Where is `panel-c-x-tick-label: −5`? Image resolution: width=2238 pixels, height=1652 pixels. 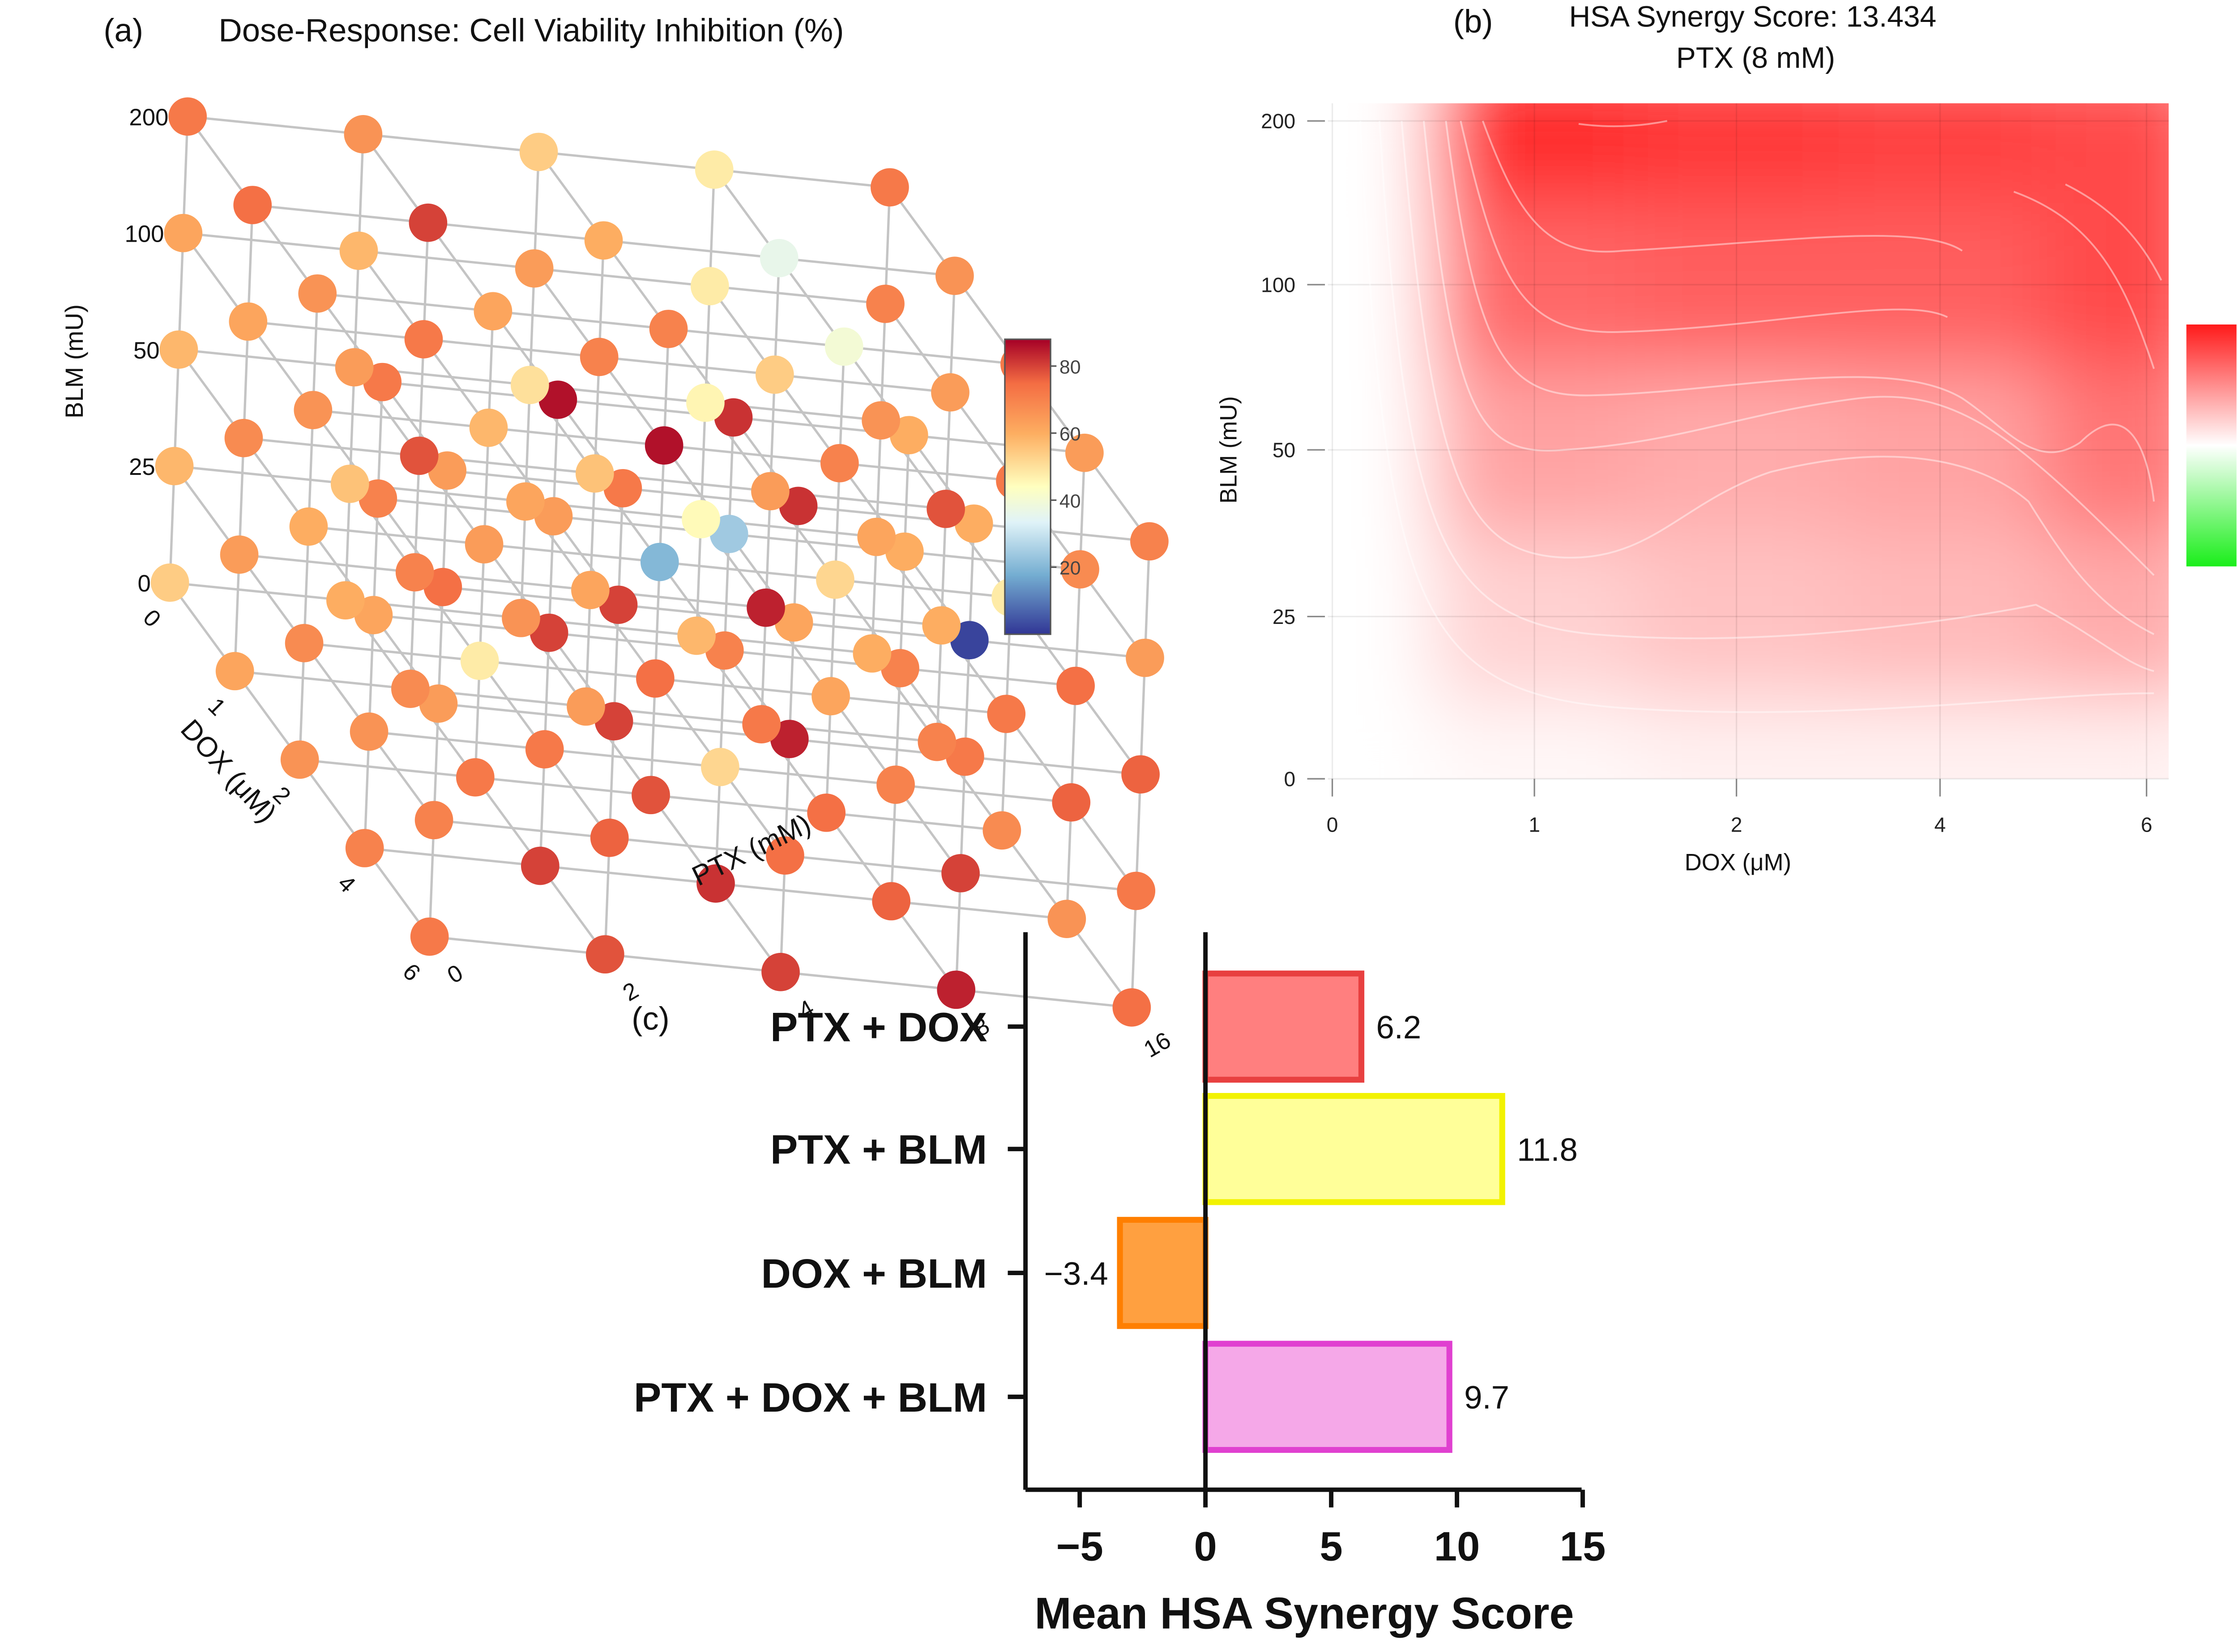
panel-c-x-tick-label: −5 is located at coordinates (1079, 1546).